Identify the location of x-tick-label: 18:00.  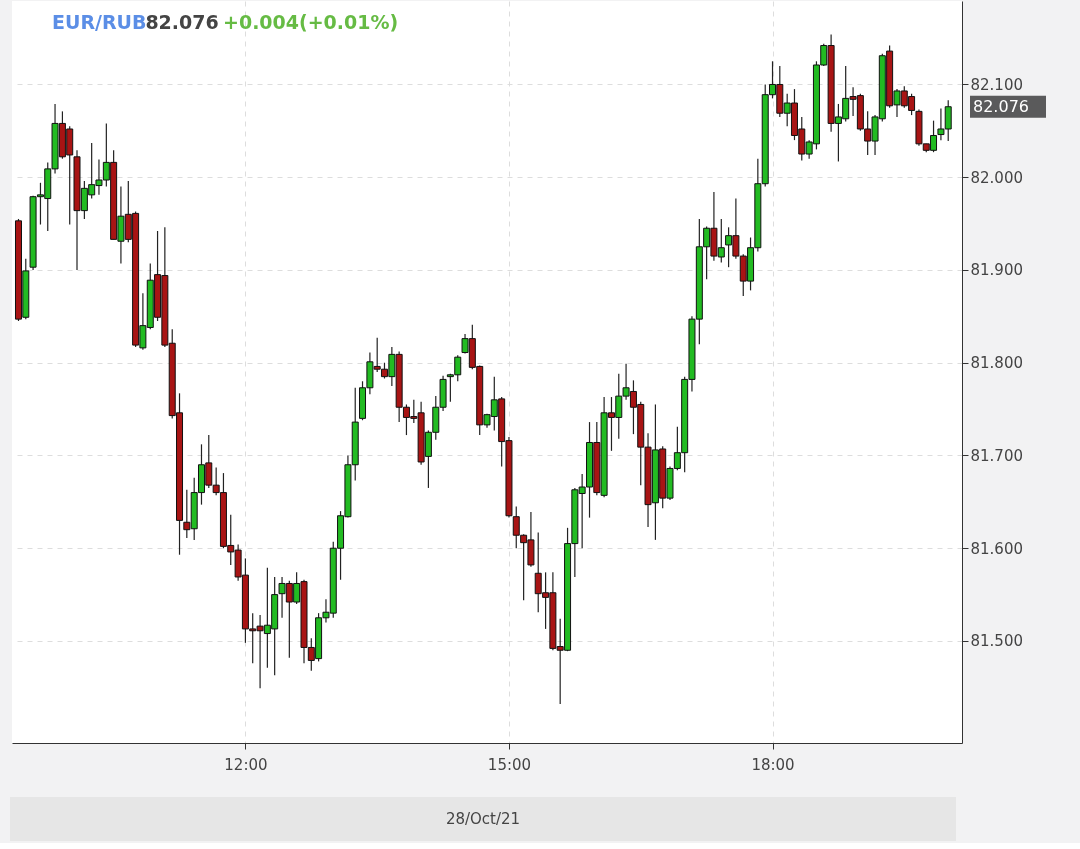
(773, 764).